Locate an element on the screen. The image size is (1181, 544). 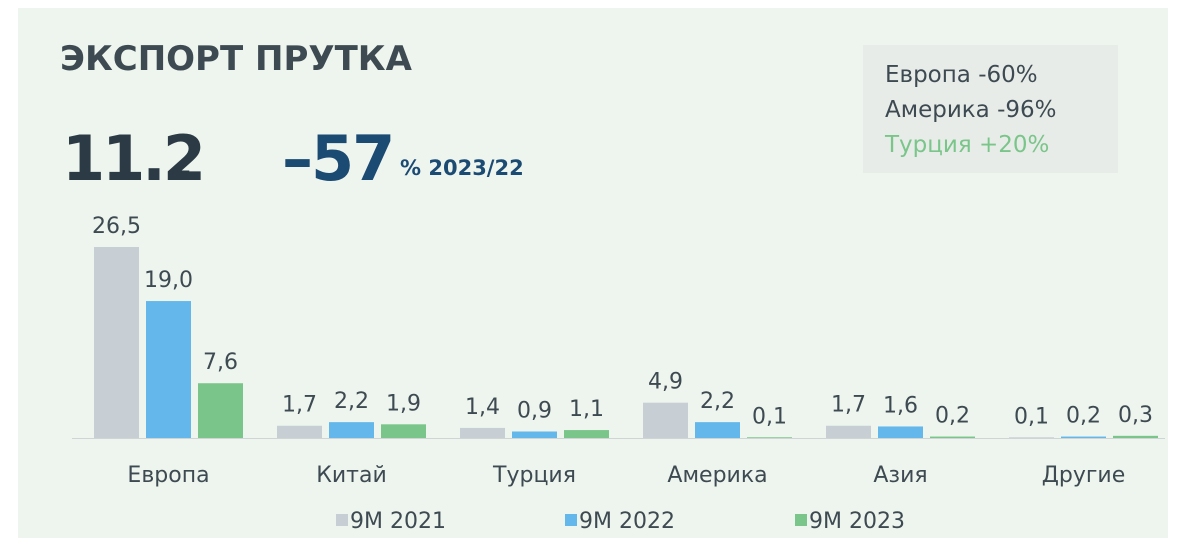
data-label: 1,4 is located at coordinates (482, 407).